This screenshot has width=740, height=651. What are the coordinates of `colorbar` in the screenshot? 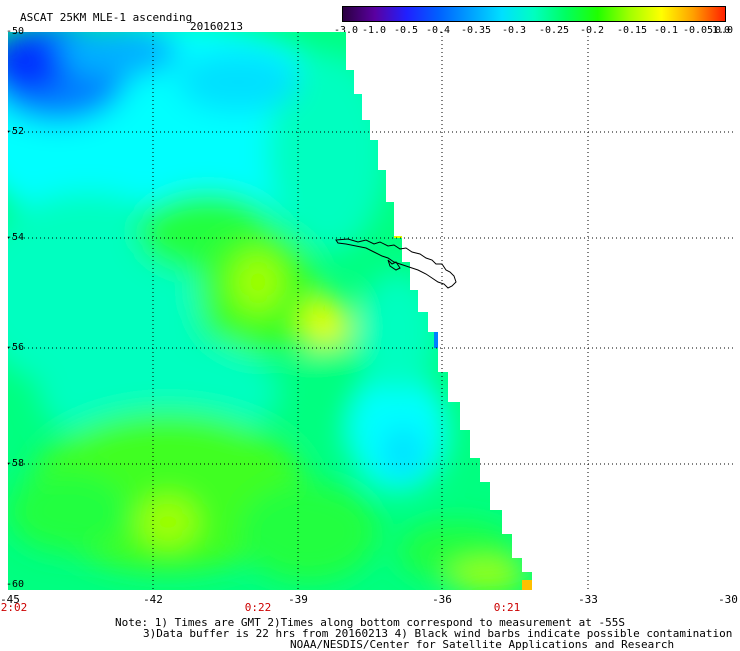 It's located at (534, 14).